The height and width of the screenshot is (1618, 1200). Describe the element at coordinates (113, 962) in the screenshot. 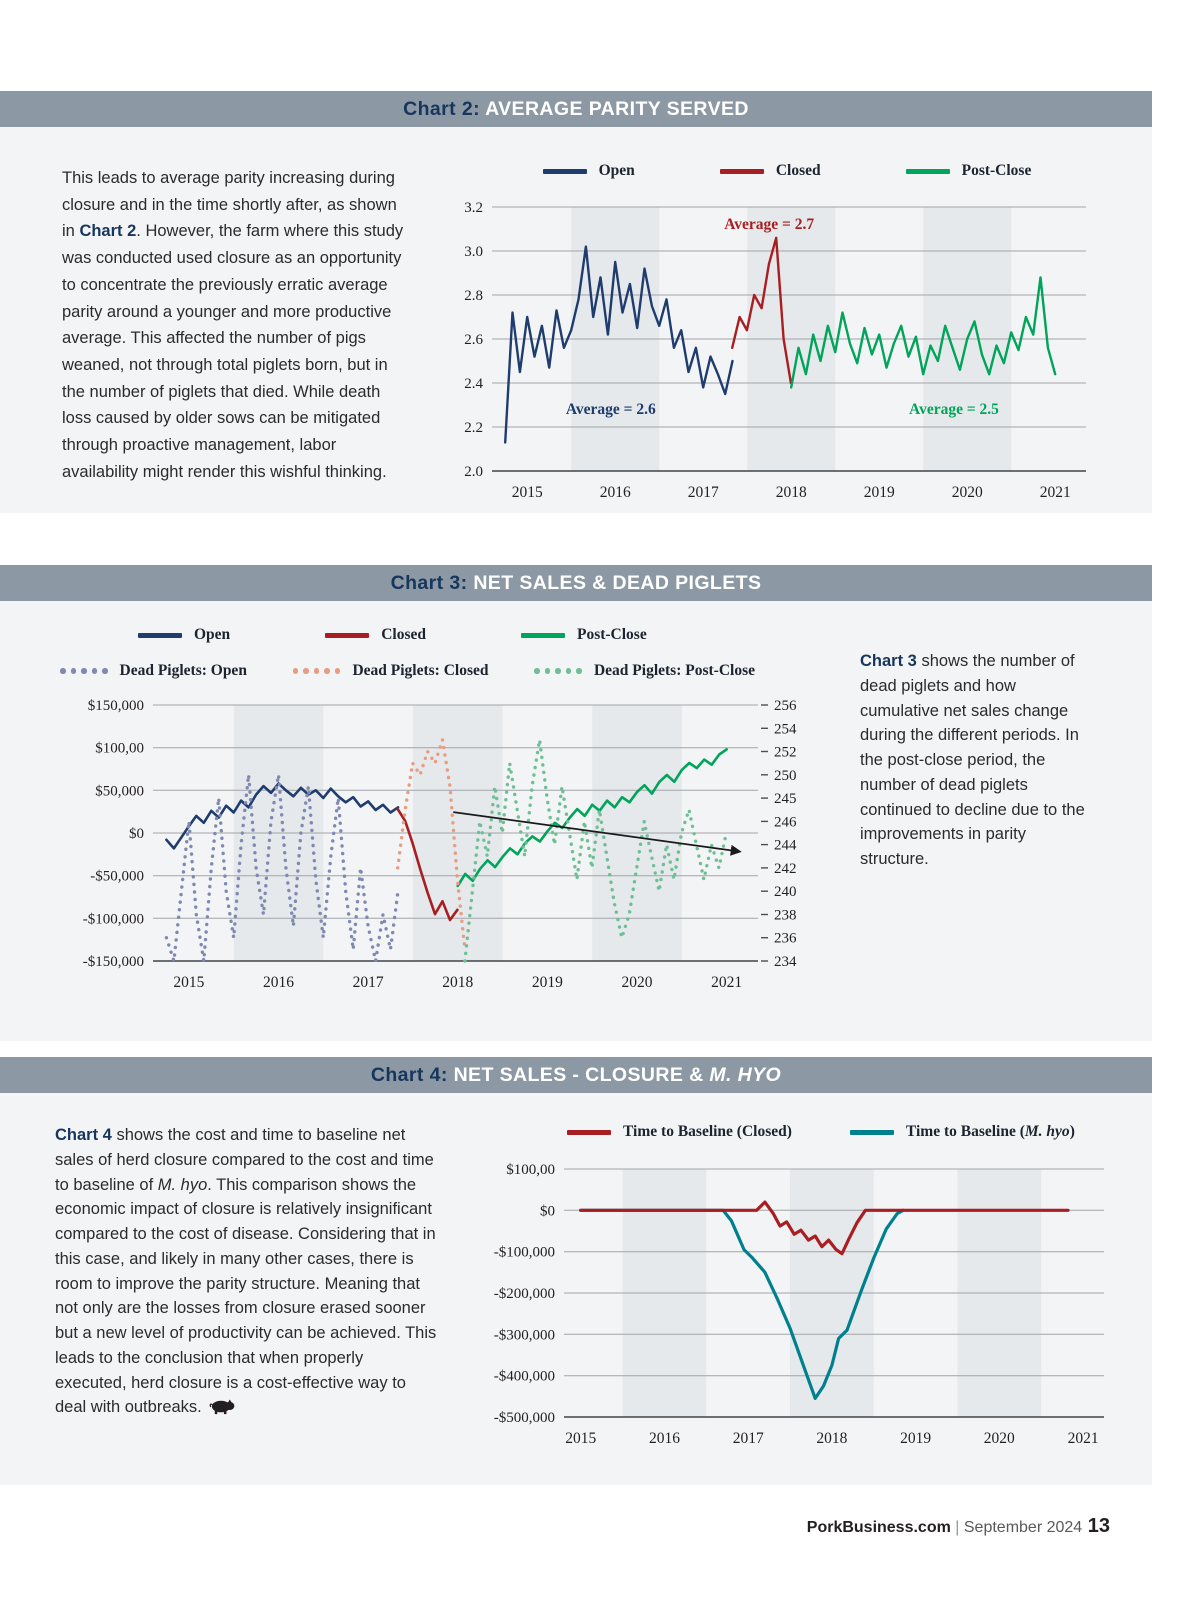

I see `svg-text: -$150,000` at that location.